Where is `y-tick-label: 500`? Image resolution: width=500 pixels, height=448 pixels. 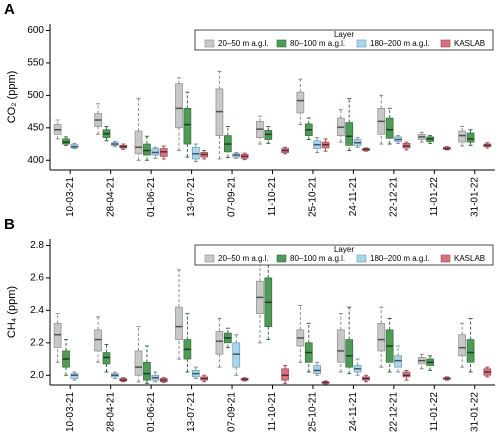
y-tick-label: 500 is located at coordinates (35, 95).